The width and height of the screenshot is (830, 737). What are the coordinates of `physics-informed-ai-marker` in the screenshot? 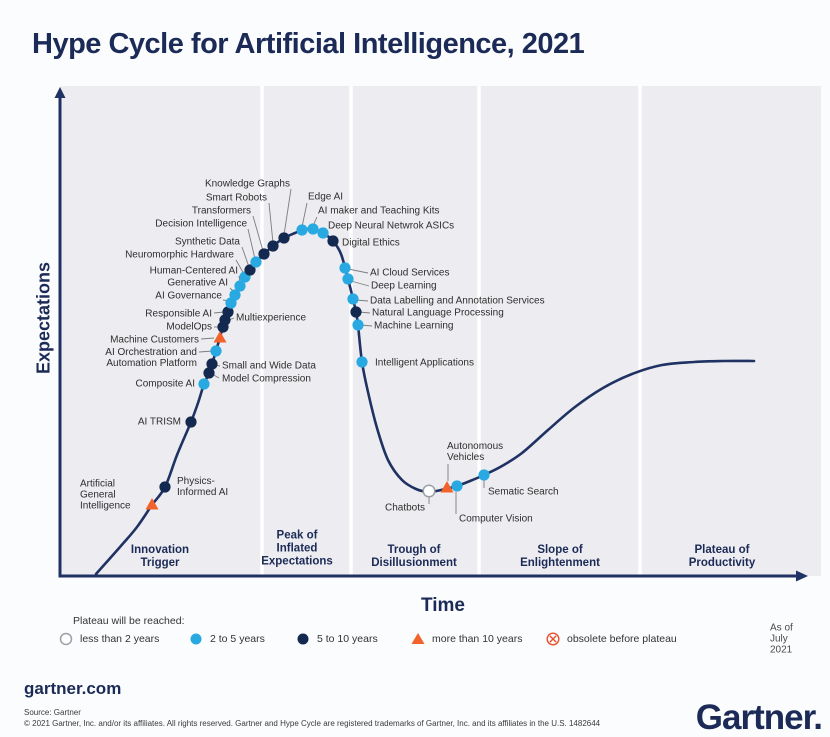 It's located at (165, 487).